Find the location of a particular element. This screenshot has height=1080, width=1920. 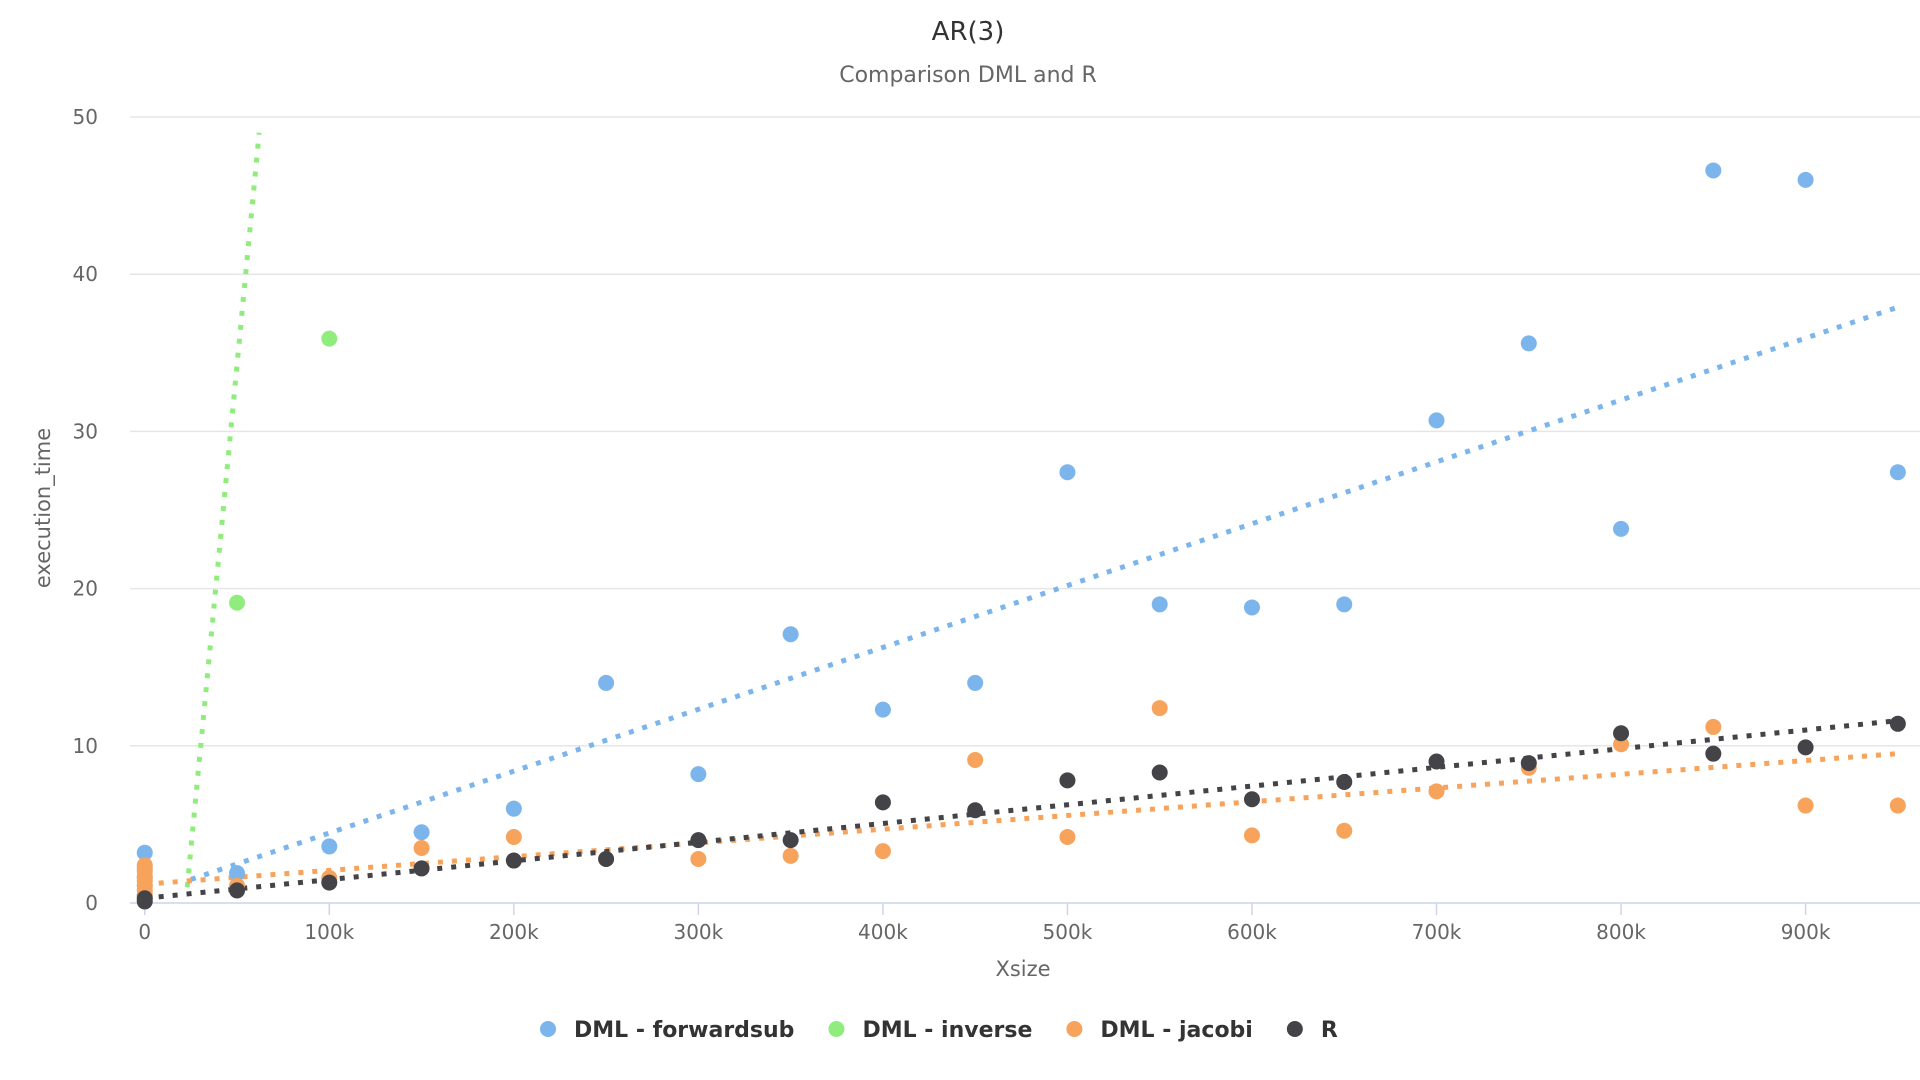

legend-item: R is located at coordinates (1312, 1030).